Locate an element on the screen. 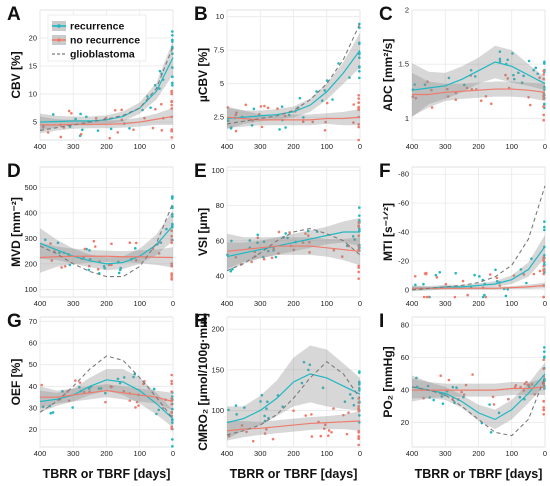 This screenshot has height=486, width=550. y-axis-label: MVD [mm⁻²] is located at coordinates (16, 232).